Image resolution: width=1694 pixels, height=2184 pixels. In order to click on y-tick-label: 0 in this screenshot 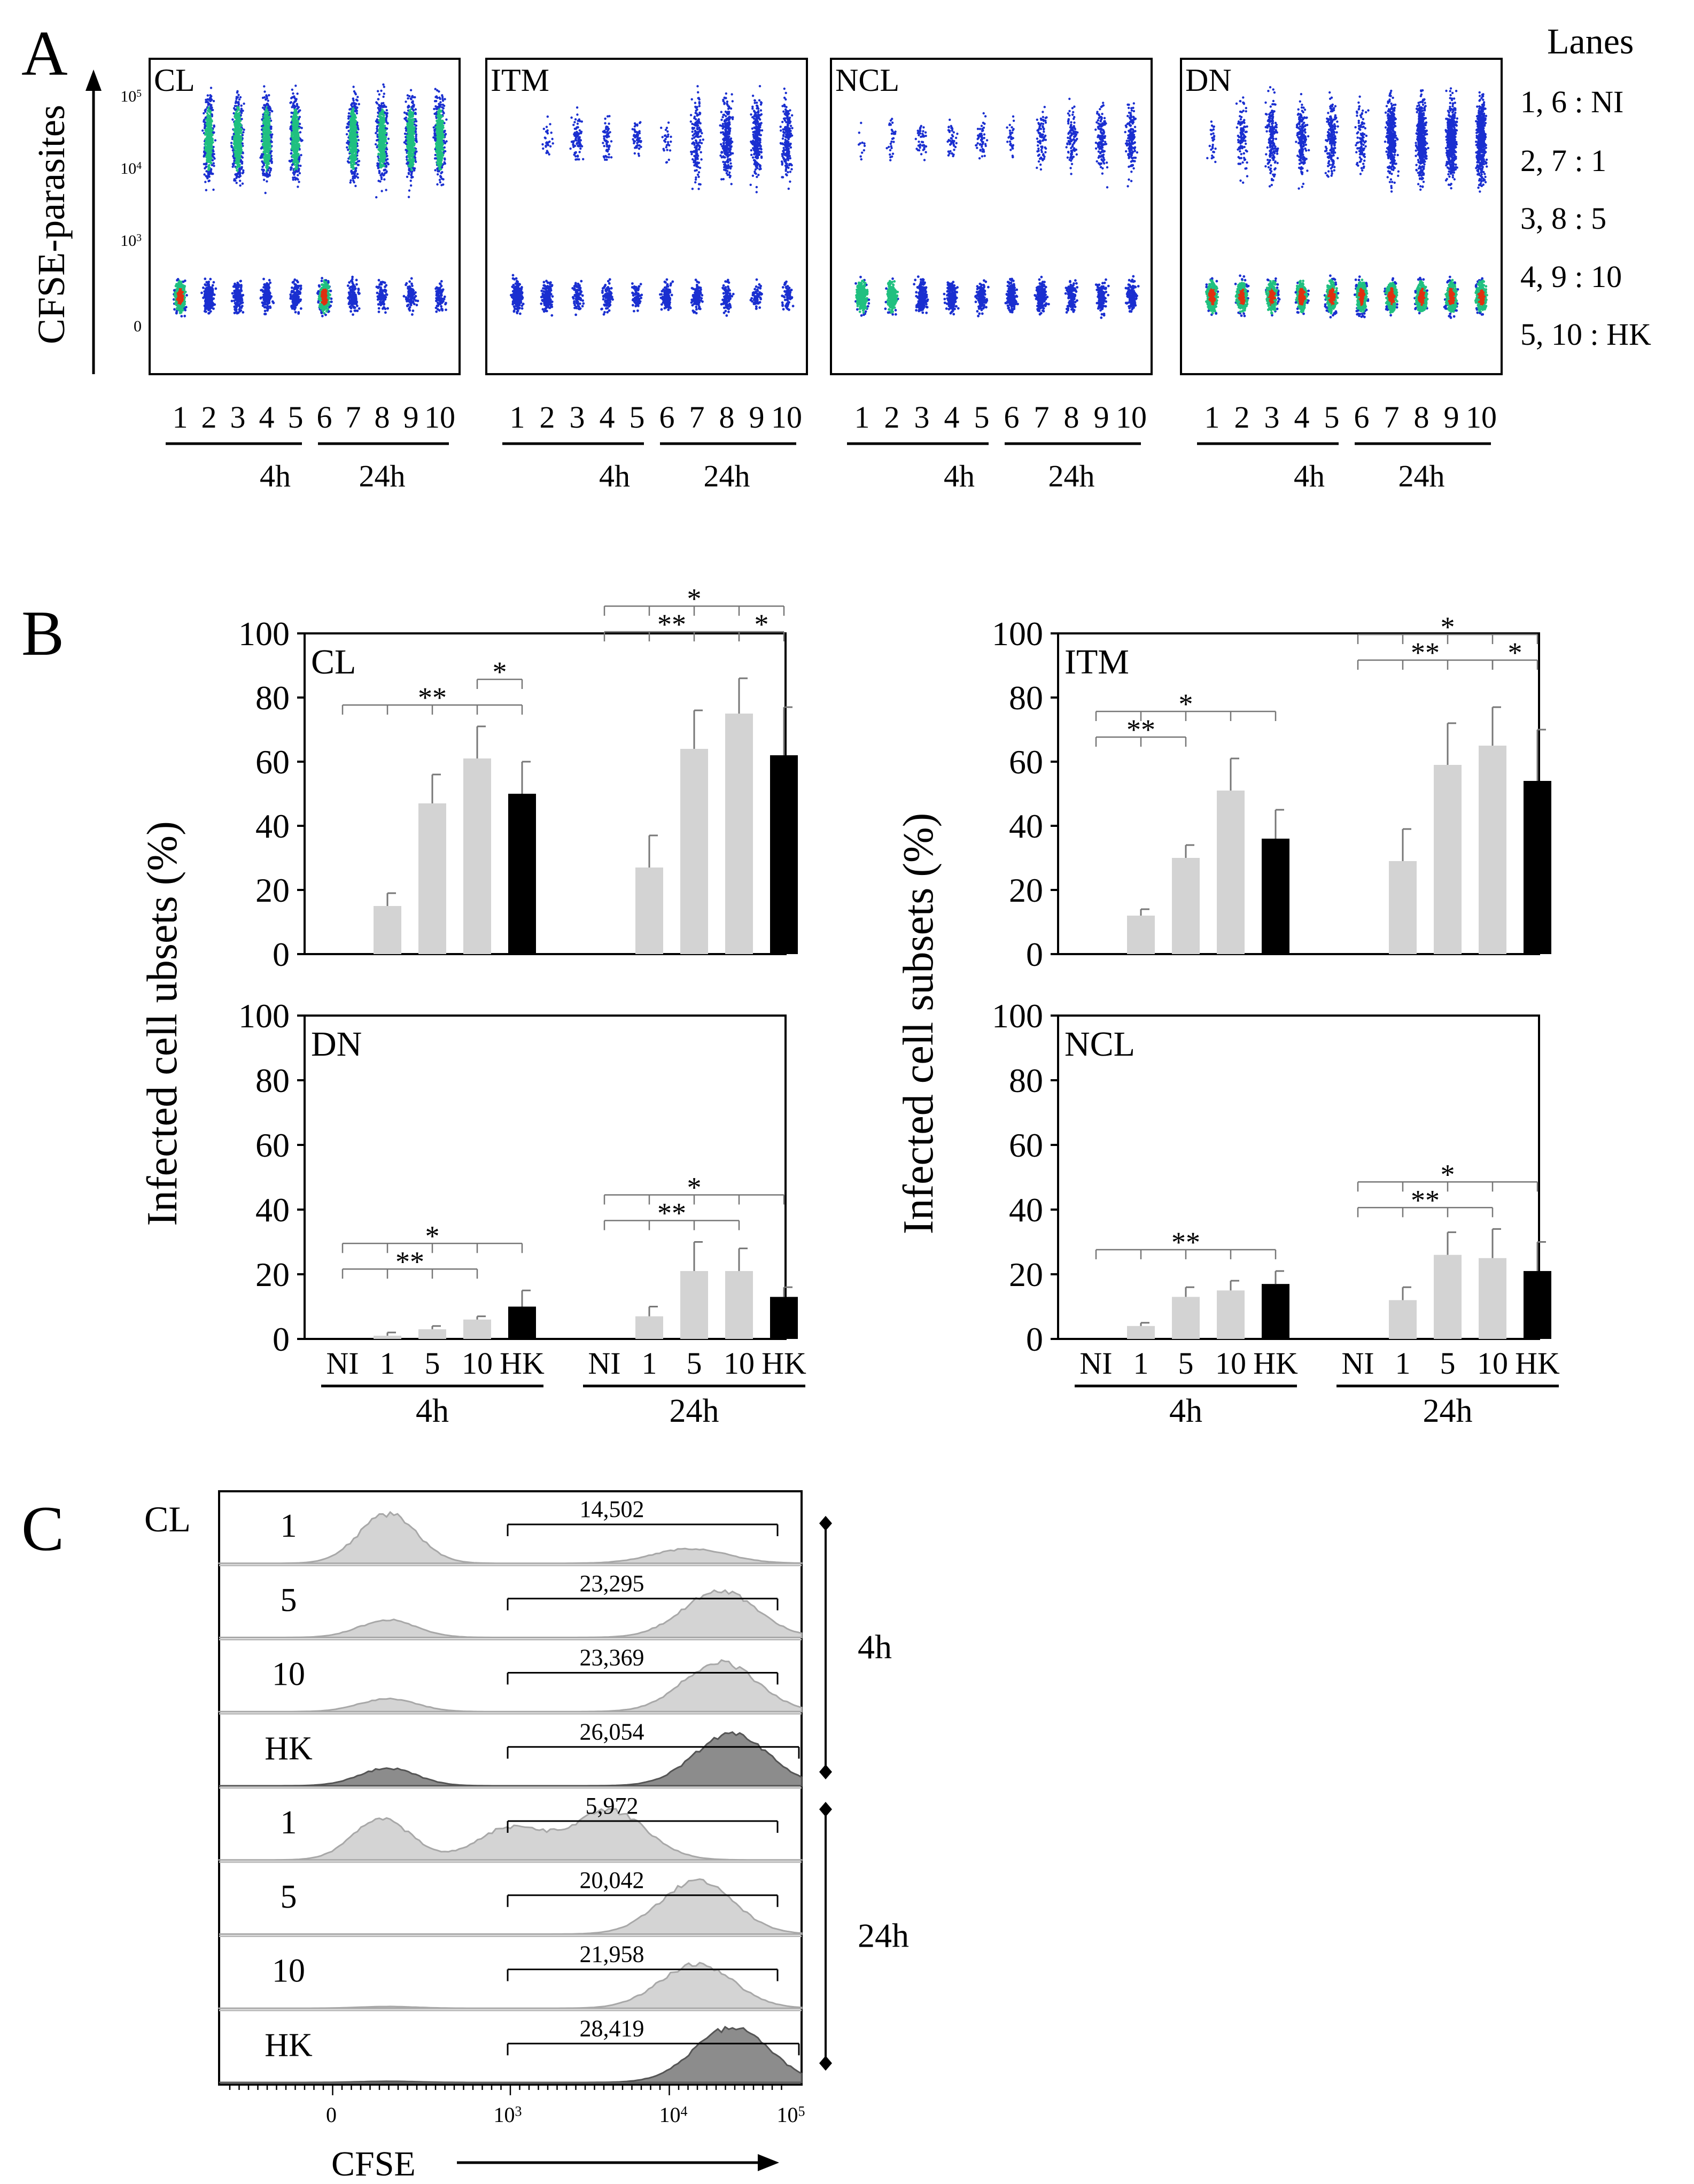, I will do `click(138, 326)`.